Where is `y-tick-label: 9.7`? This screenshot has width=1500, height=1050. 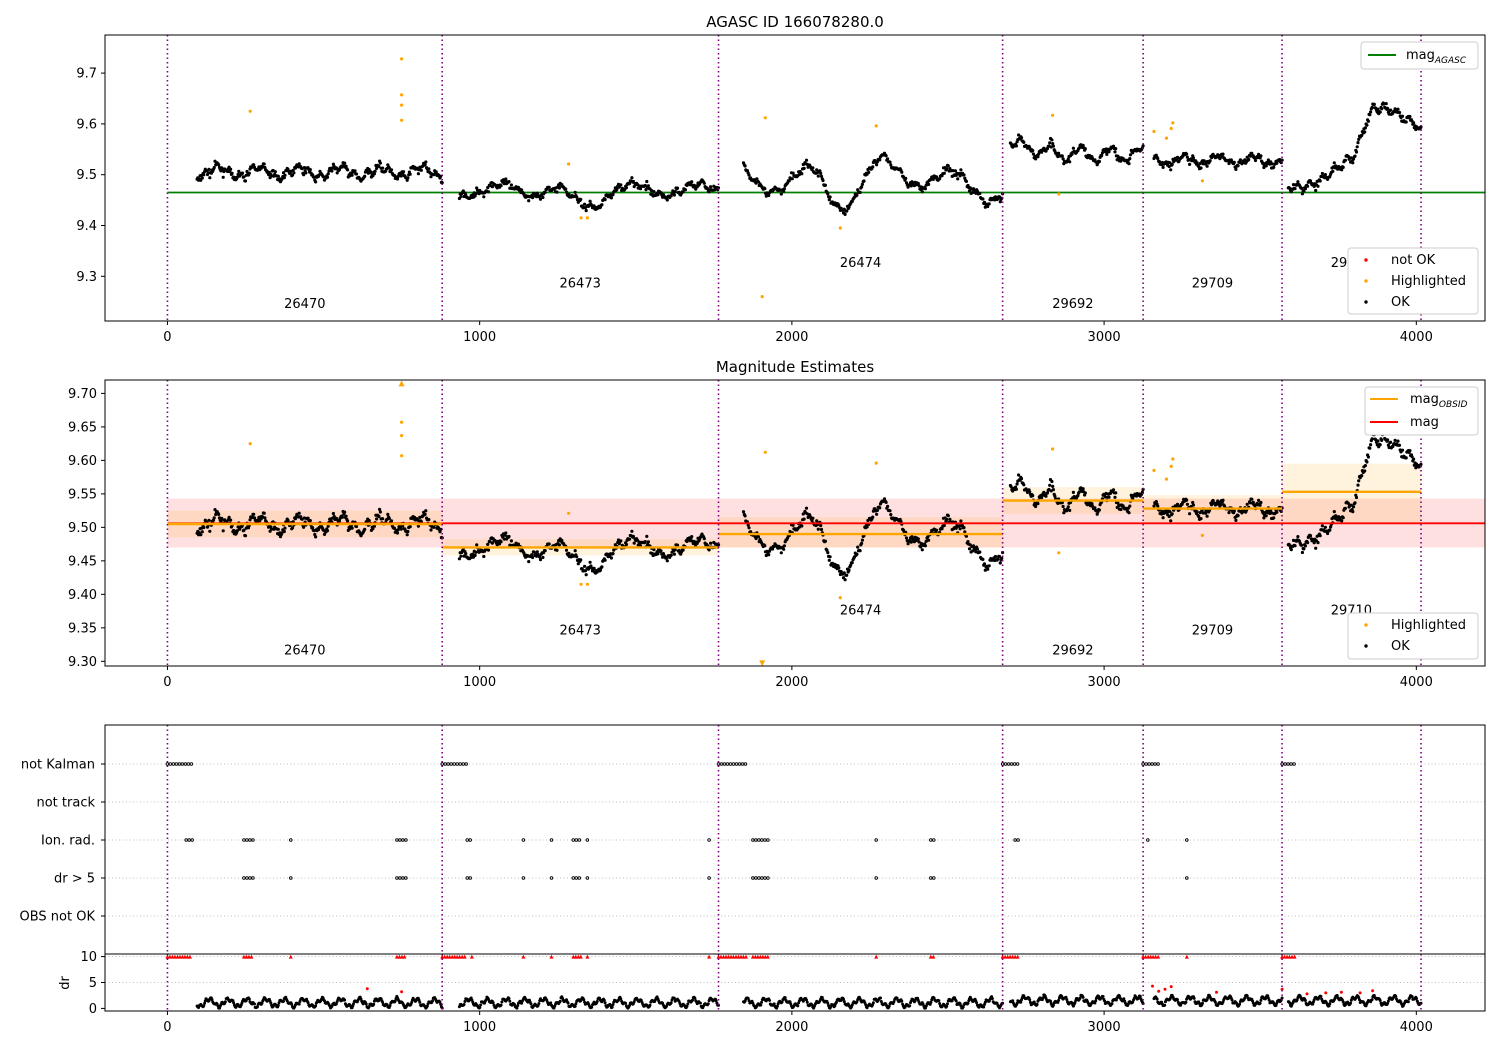
y-tick-label: 9.7 is located at coordinates (86, 74).